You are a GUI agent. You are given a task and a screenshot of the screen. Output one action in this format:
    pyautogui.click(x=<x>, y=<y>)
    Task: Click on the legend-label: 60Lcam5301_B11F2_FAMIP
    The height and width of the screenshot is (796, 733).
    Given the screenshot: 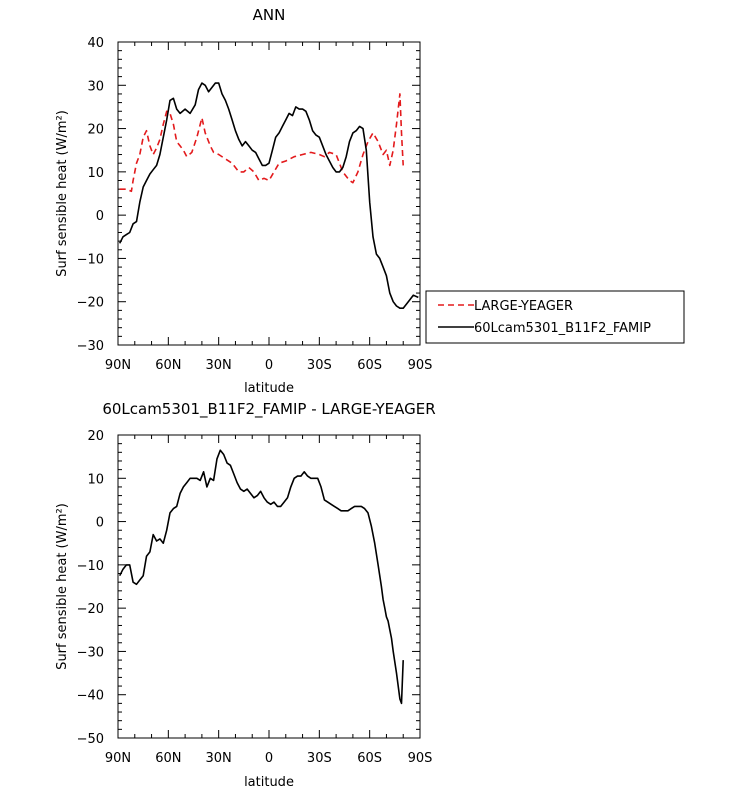 What is the action you would take?
    pyautogui.click(x=562, y=328)
    